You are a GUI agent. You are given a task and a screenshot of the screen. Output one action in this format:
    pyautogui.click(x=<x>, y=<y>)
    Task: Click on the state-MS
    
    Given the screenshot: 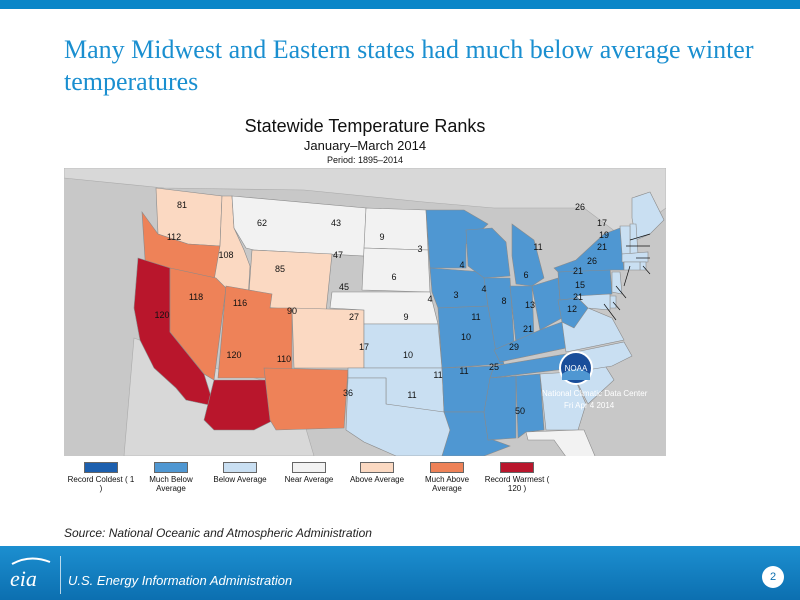 What is the action you would take?
    pyautogui.click(x=500, y=408)
    